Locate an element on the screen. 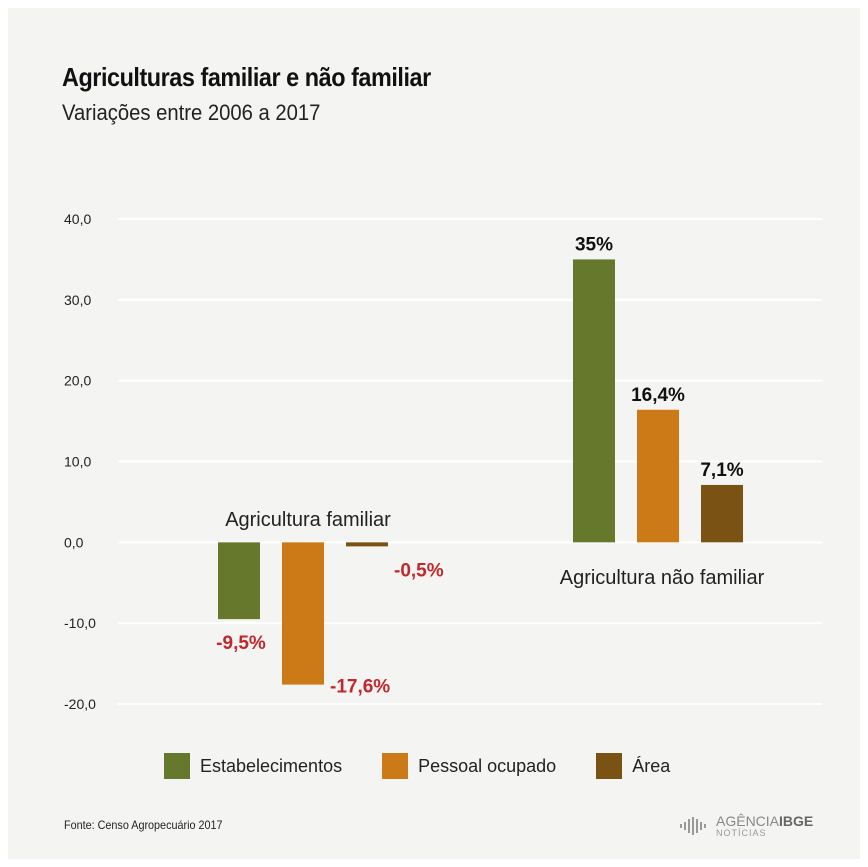 The image size is (868, 867). brand-name-suffix: IBGE is located at coordinates (796, 821).